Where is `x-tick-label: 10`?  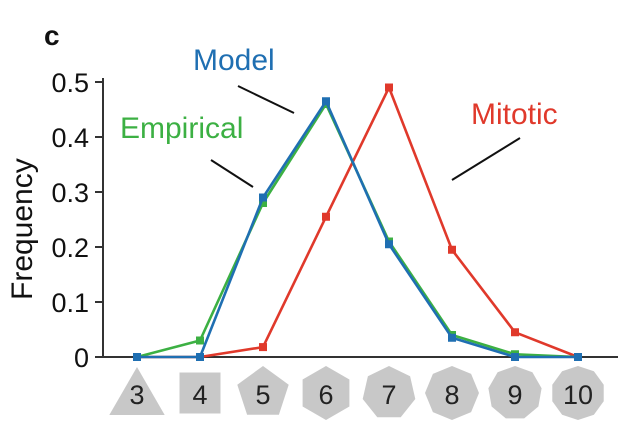 x-tick-label: 10 is located at coordinates (578, 395).